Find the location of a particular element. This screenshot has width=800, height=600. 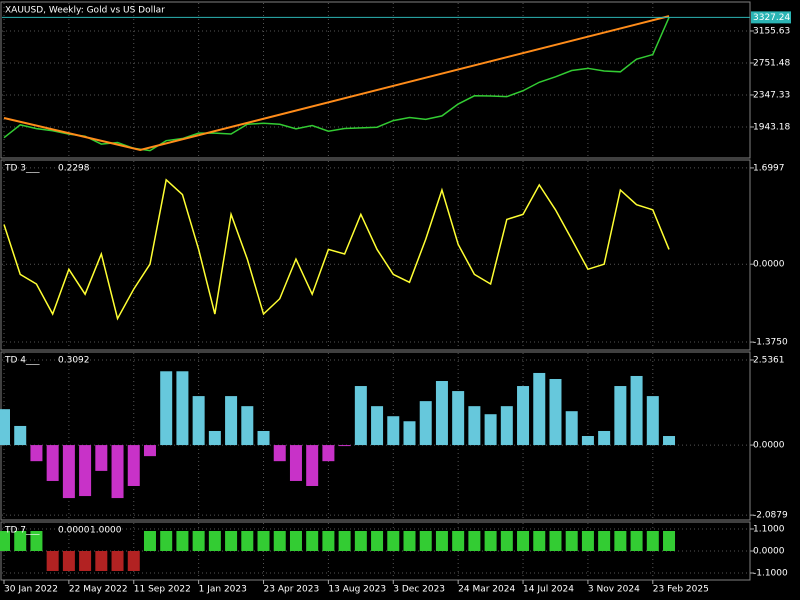

y-tick-label: -1.3750 is located at coordinates (770, 343).